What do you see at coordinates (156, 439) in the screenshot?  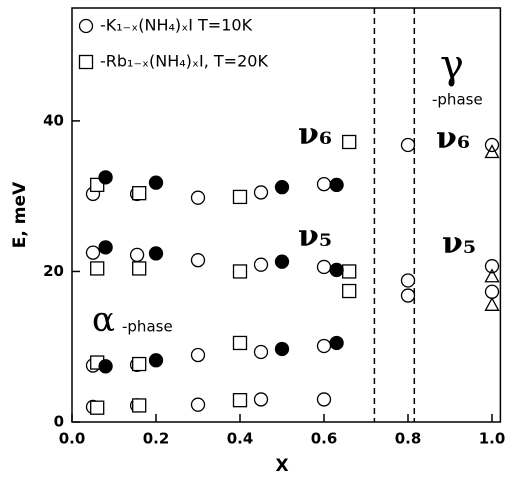 I see `x-tick-label: 0.2` at bounding box center [156, 439].